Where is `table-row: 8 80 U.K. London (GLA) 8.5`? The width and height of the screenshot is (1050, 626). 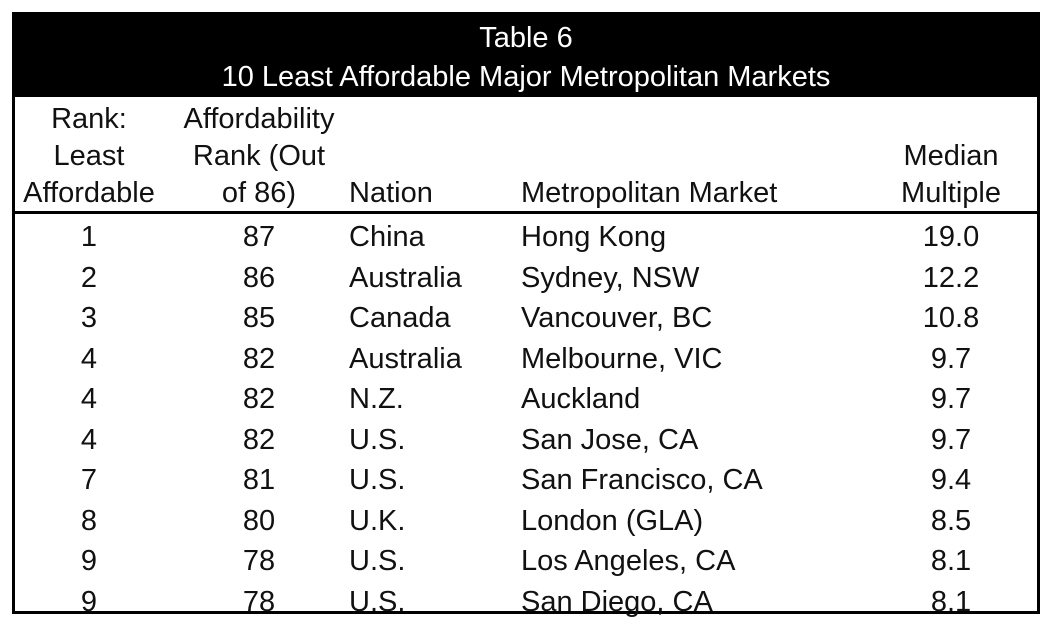 table-row: 8 80 U.K. London (GLA) 8.5 is located at coordinates (526, 521).